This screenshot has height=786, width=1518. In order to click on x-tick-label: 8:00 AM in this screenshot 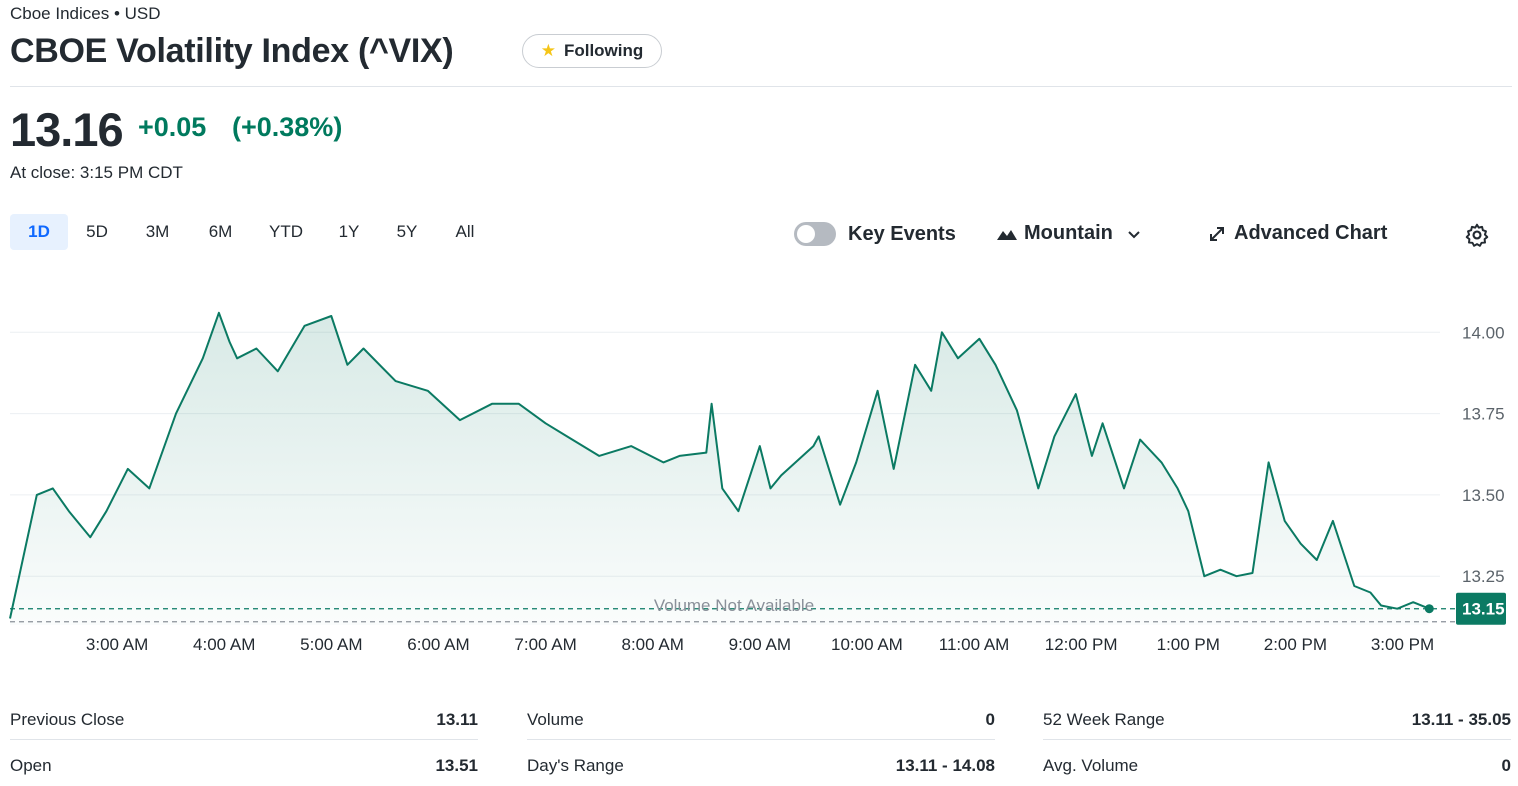, I will do `click(653, 644)`.